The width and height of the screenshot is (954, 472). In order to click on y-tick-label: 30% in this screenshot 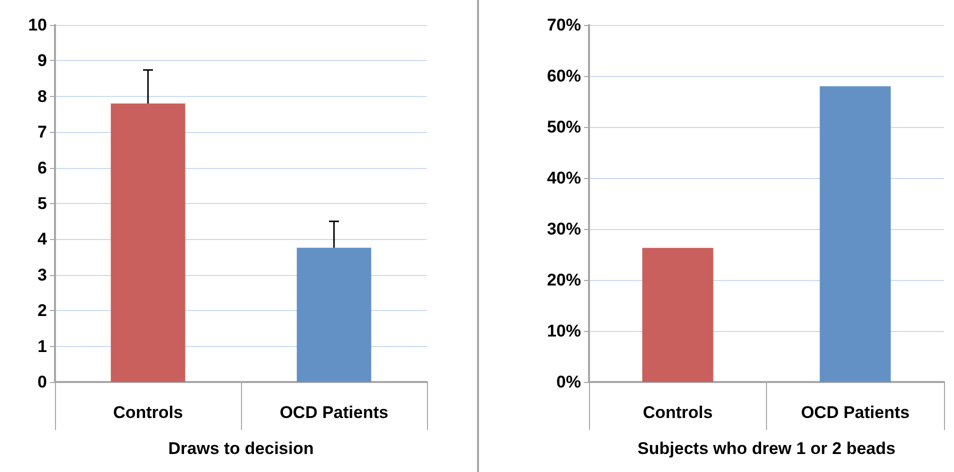, I will do `click(563, 229)`.